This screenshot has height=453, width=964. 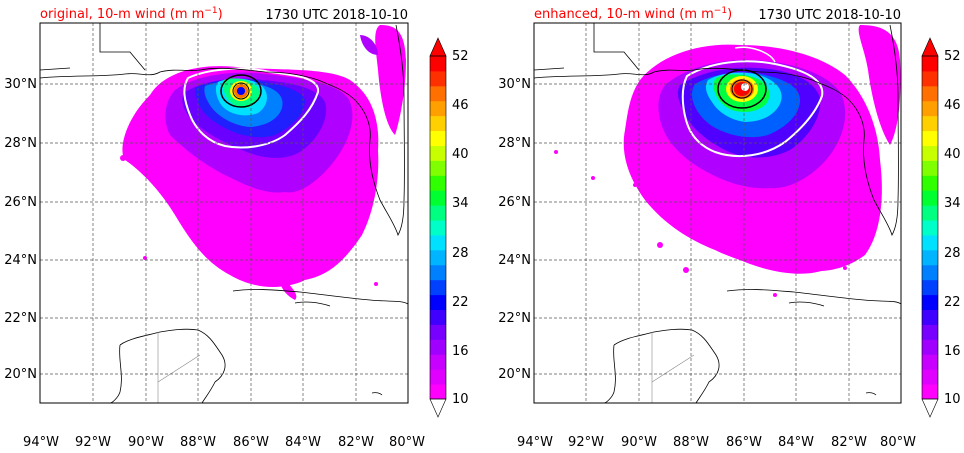 I want to click on contour-white-enhanced, so click(x=752, y=109).